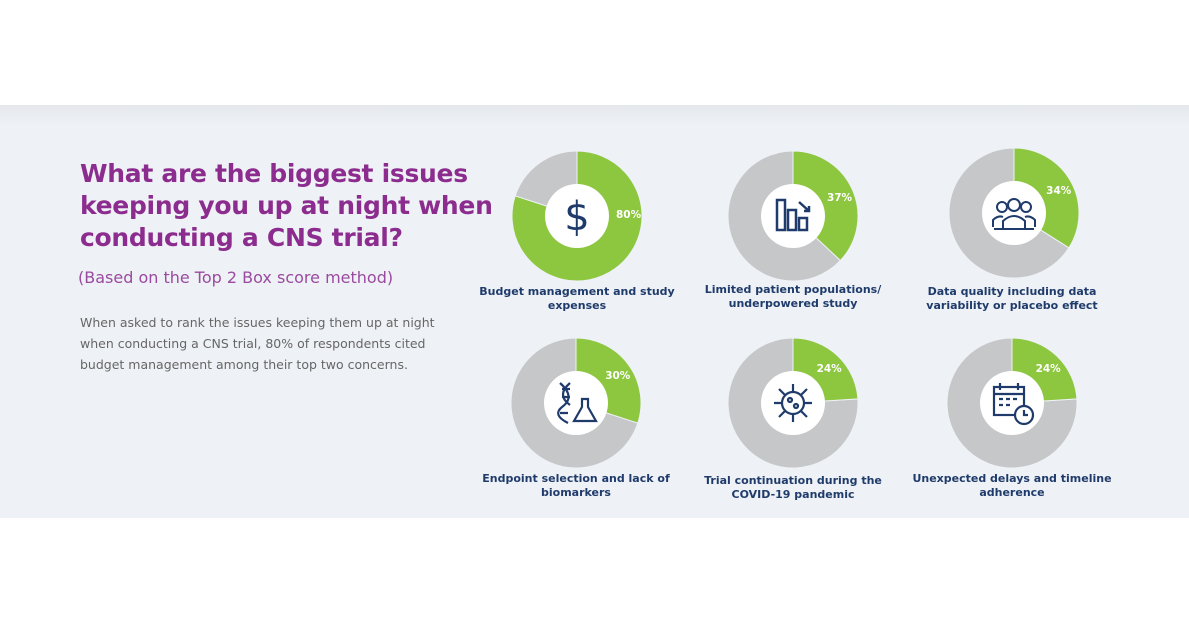 This screenshot has width=1189, height=624. Describe the element at coordinates (577, 298) in the screenshot. I see `chart-label: Budget management and study expenses` at that location.